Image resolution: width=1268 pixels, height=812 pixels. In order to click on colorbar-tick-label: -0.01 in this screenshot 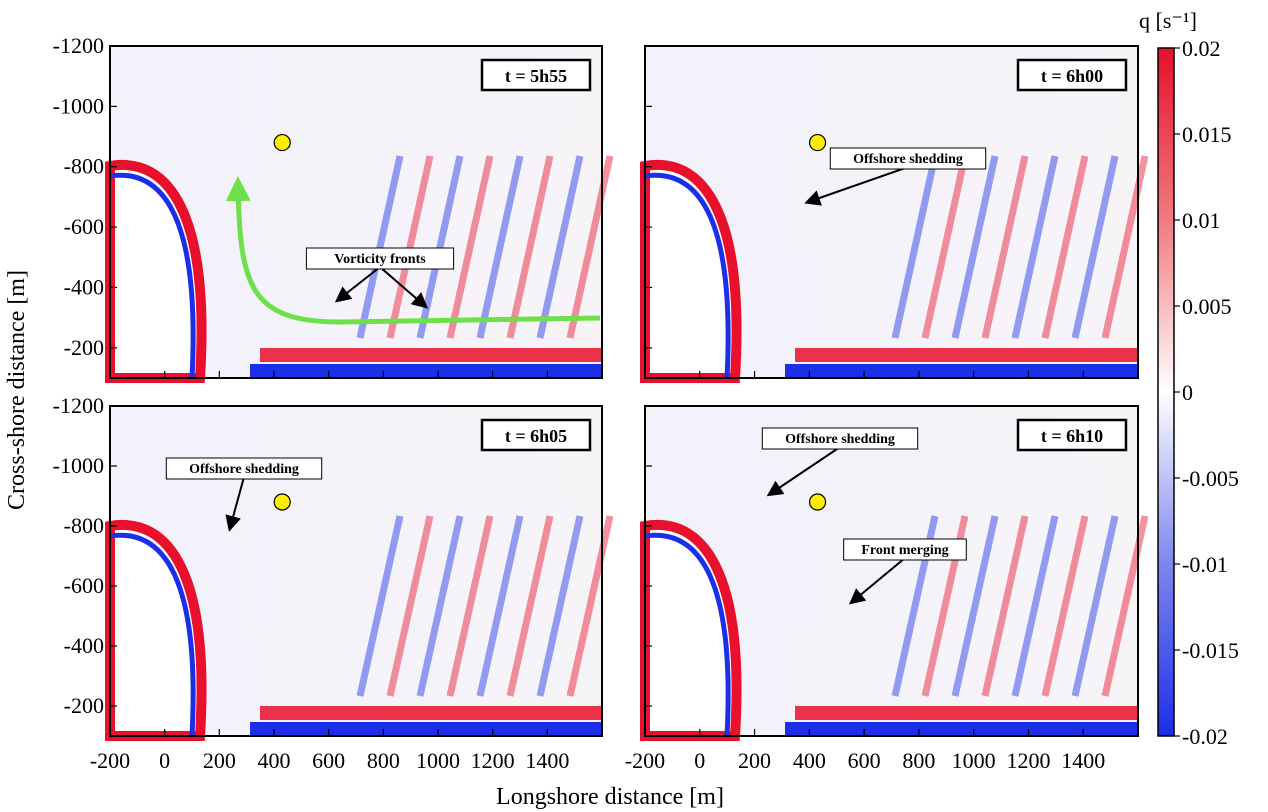, I will do `click(1205, 564)`.